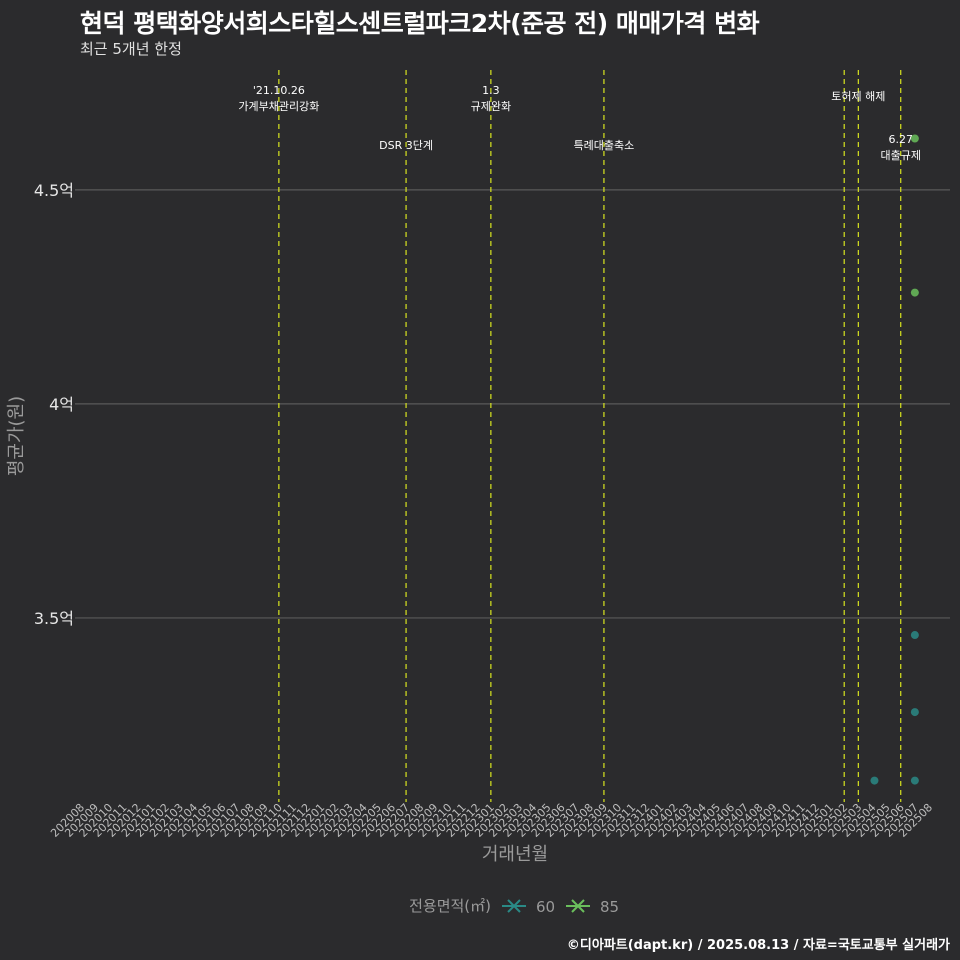 Image resolution: width=960 pixels, height=960 pixels. Describe the element at coordinates (491, 106) in the screenshot. I see `event-label: 규제완화` at that location.